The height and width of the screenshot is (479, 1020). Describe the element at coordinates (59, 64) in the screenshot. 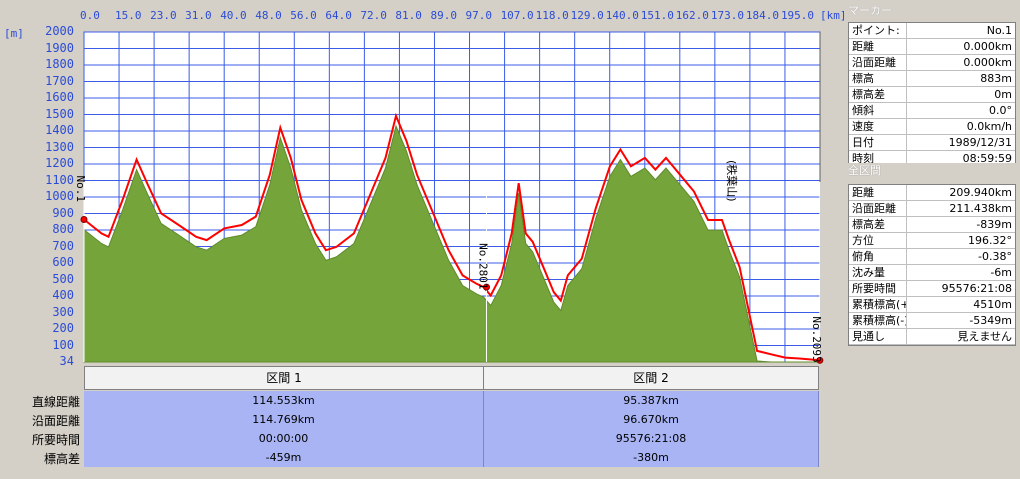

I see `y-tick-label: 1800` at that location.